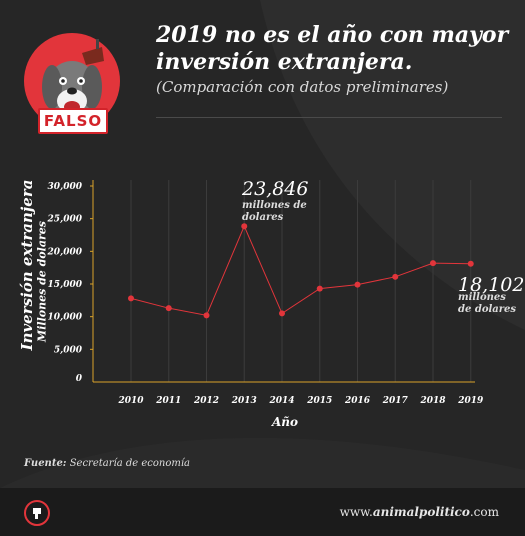 This screenshot has width=525, height=536. I want to click on footer-url-prefix: www., so click(356, 512).